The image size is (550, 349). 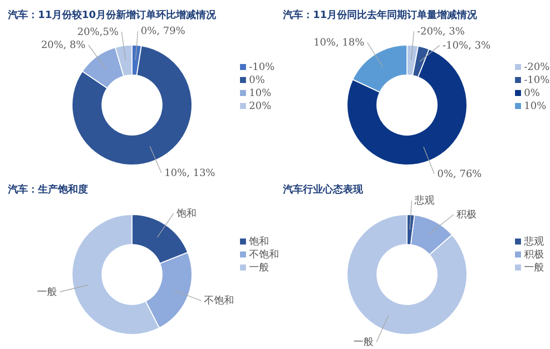 What do you see at coordinates (264, 254) in the screenshot?
I see `legend-label: 不饱和` at bounding box center [264, 254].